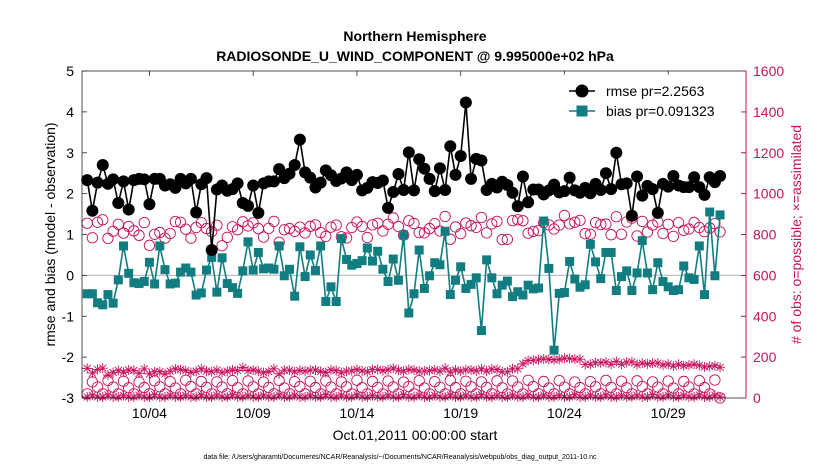 The image size is (830, 470). What do you see at coordinates (768, 112) in the screenshot?
I see `right-tick-label: 1400` at bounding box center [768, 112].